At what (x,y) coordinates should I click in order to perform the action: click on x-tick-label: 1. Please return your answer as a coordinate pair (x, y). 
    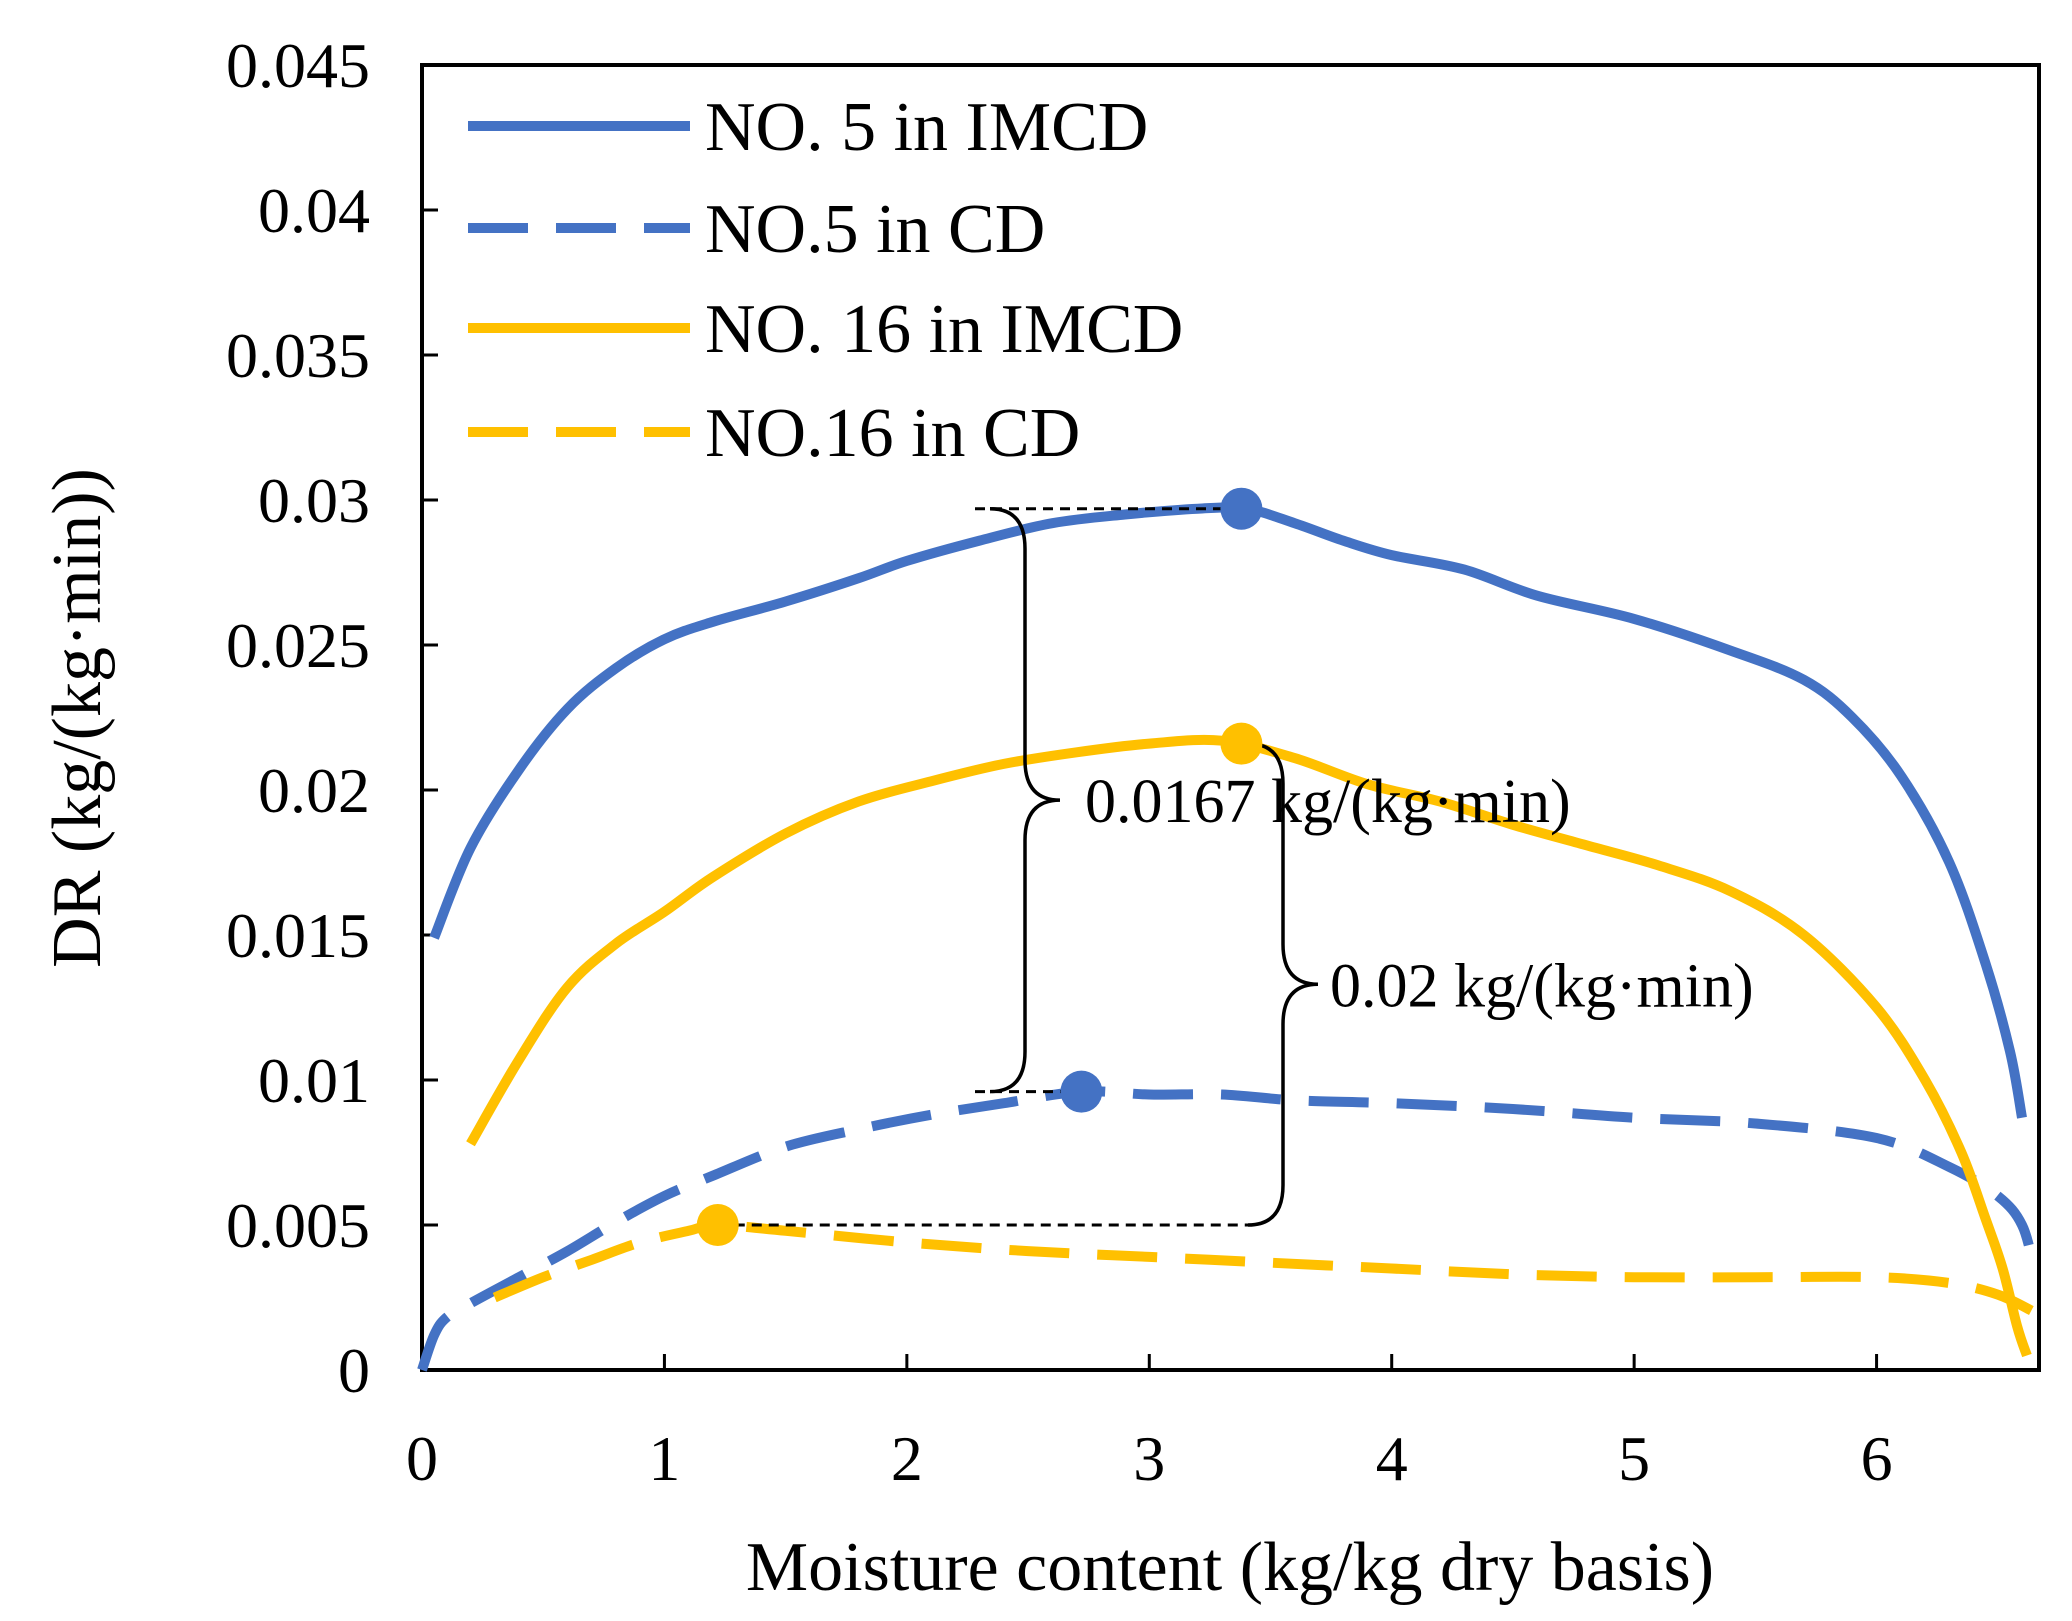
    Looking at the image, I should click on (664, 1458).